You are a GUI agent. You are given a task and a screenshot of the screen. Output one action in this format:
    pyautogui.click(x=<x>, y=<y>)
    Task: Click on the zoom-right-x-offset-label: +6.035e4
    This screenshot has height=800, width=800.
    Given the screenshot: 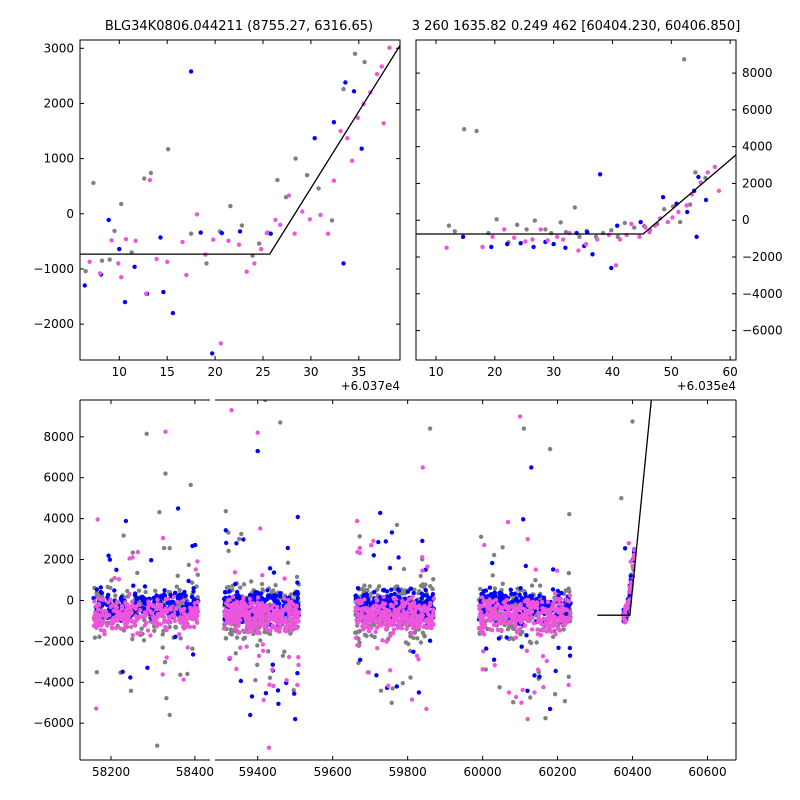 What is the action you would take?
    pyautogui.click(x=706, y=386)
    